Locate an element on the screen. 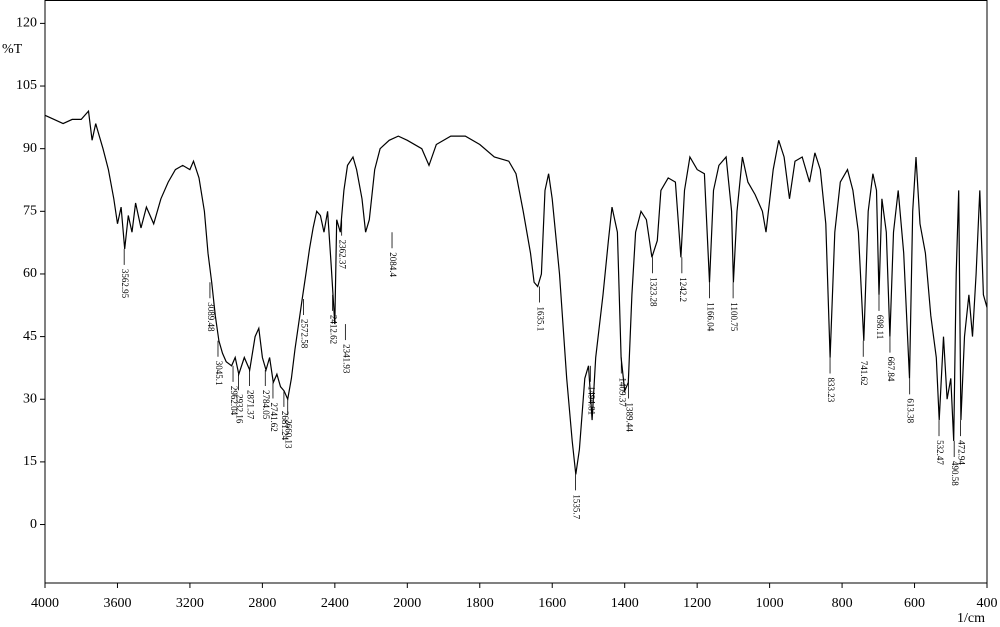 The width and height of the screenshot is (1000, 627). peak-label: 2412.62 is located at coordinates (333, 329).